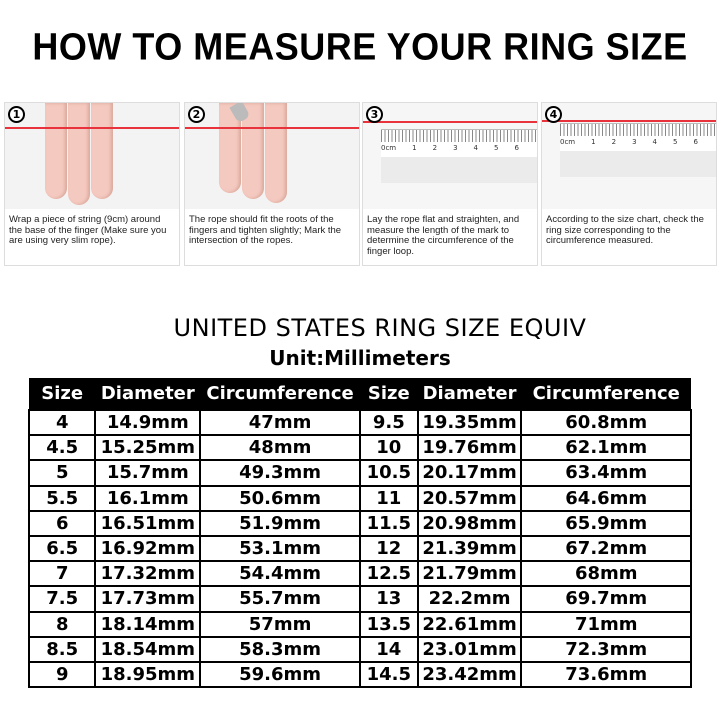  What do you see at coordinates (280, 448) in the screenshot?
I see `table-cell: 48mm` at bounding box center [280, 448].